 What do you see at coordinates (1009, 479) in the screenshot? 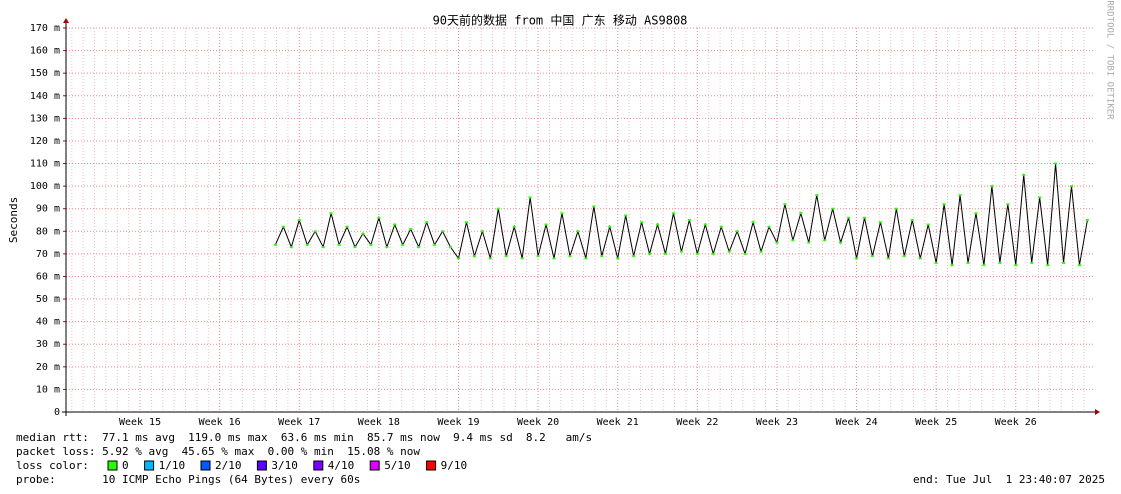
I see `end-time: end: Tue Jul 1 23:40:07 2025` at bounding box center [1009, 479].